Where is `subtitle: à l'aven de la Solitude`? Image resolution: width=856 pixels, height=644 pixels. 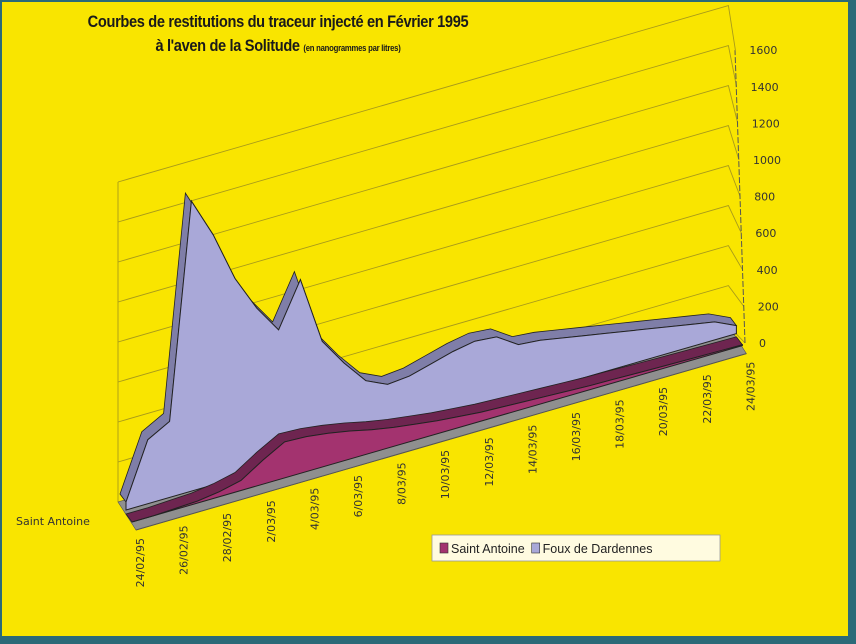 subtitle: à l'aven de la Solitude is located at coordinates (227, 45).